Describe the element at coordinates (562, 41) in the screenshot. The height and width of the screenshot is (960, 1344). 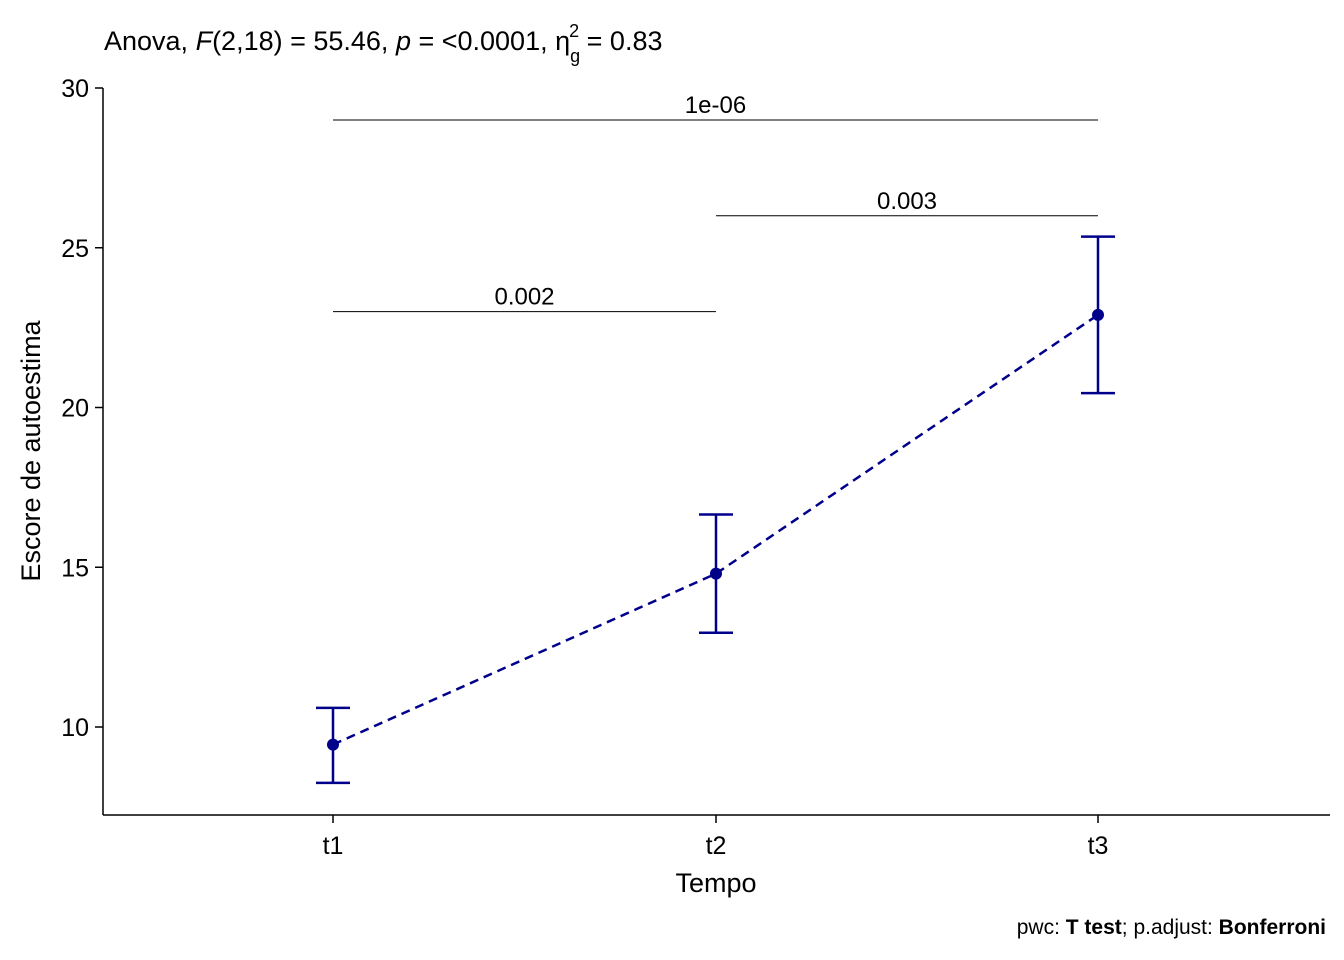
I see `title-eta-symbol: η` at that location.